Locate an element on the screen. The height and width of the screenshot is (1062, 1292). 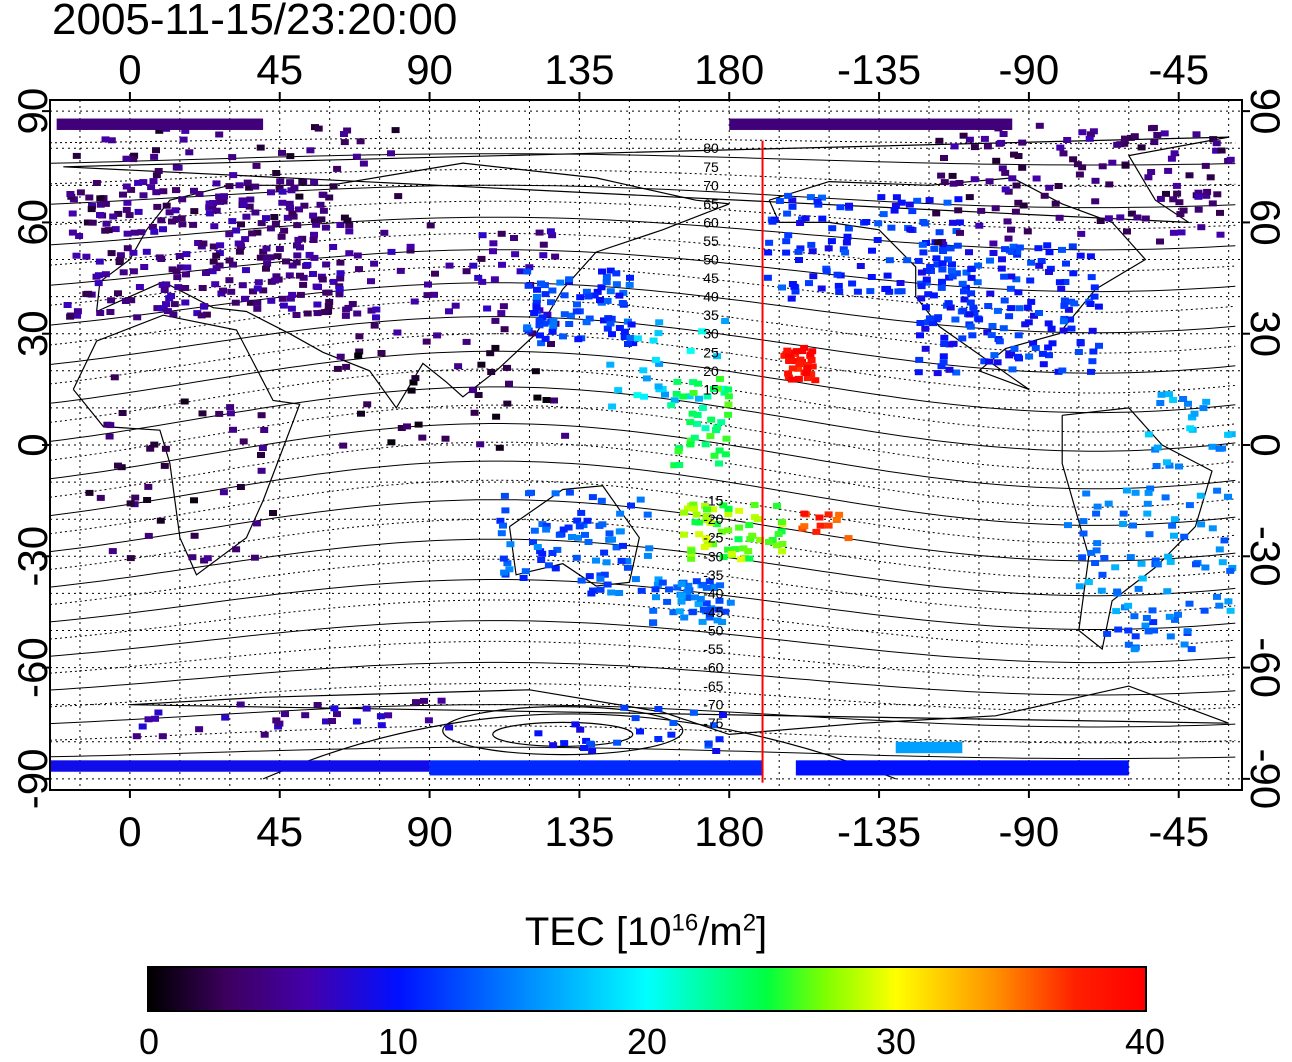
tec-band is located at coordinates (962, 768).